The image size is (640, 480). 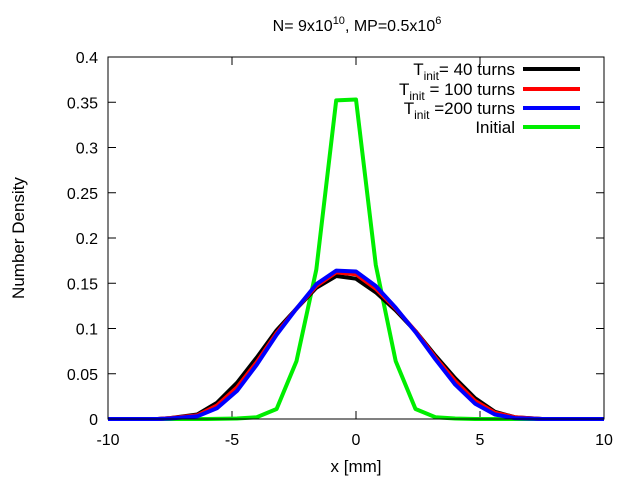 I want to click on x-tick-label: 10, so click(x=604, y=440).